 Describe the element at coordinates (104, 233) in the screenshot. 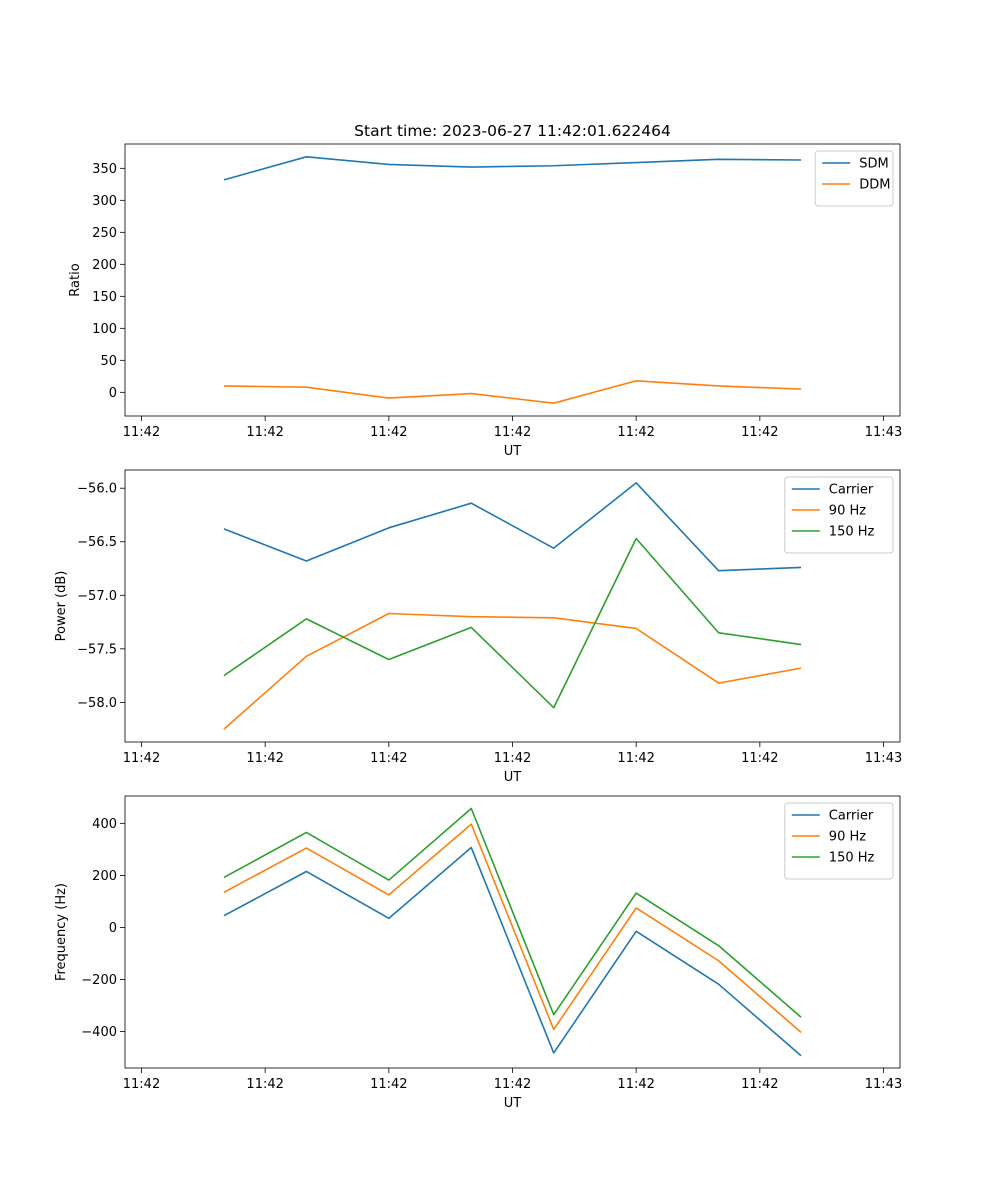

I see `y-tick-label: 250` at that location.